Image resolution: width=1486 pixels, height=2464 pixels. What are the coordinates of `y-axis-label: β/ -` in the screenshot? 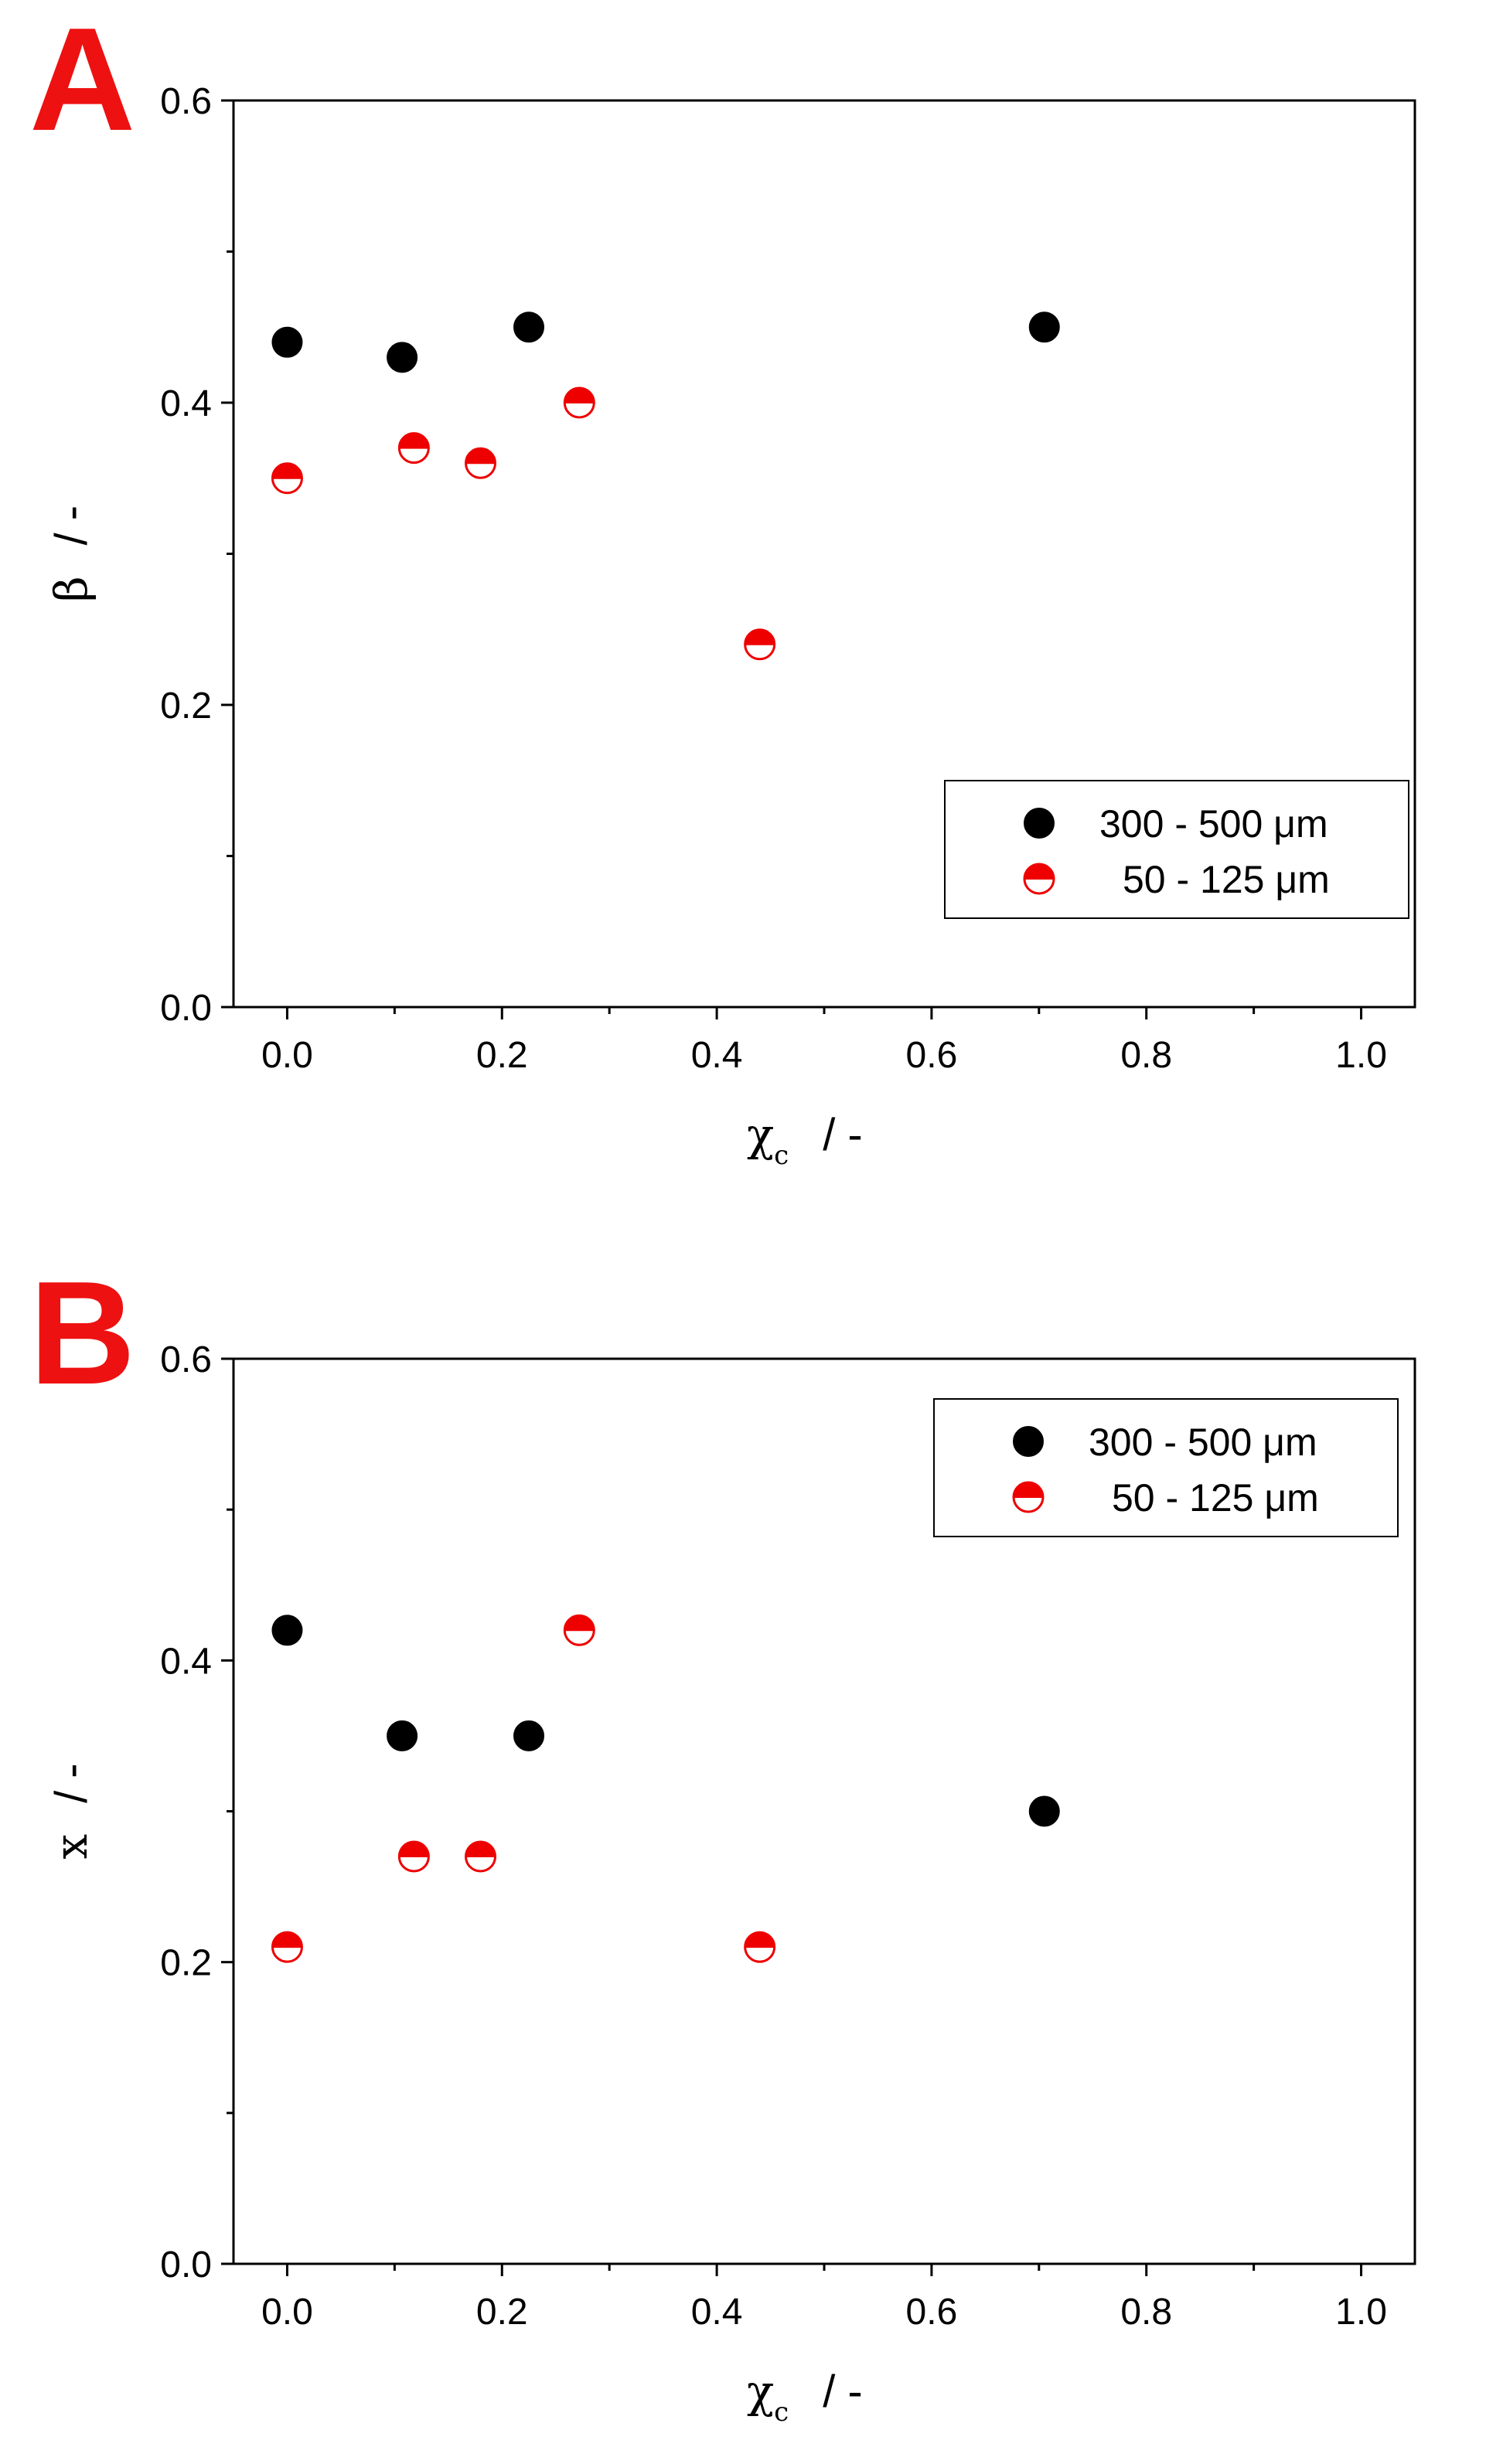 It's located at (71, 553).